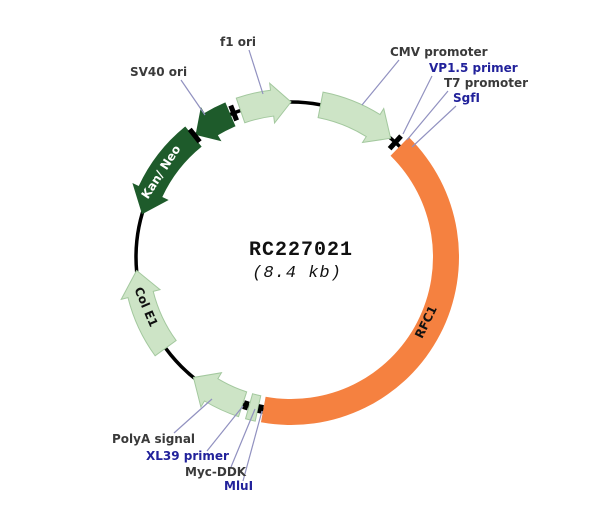  What do you see at coordinates (167, 170) in the screenshot?
I see `kan-neo-segment` at bounding box center [167, 170].